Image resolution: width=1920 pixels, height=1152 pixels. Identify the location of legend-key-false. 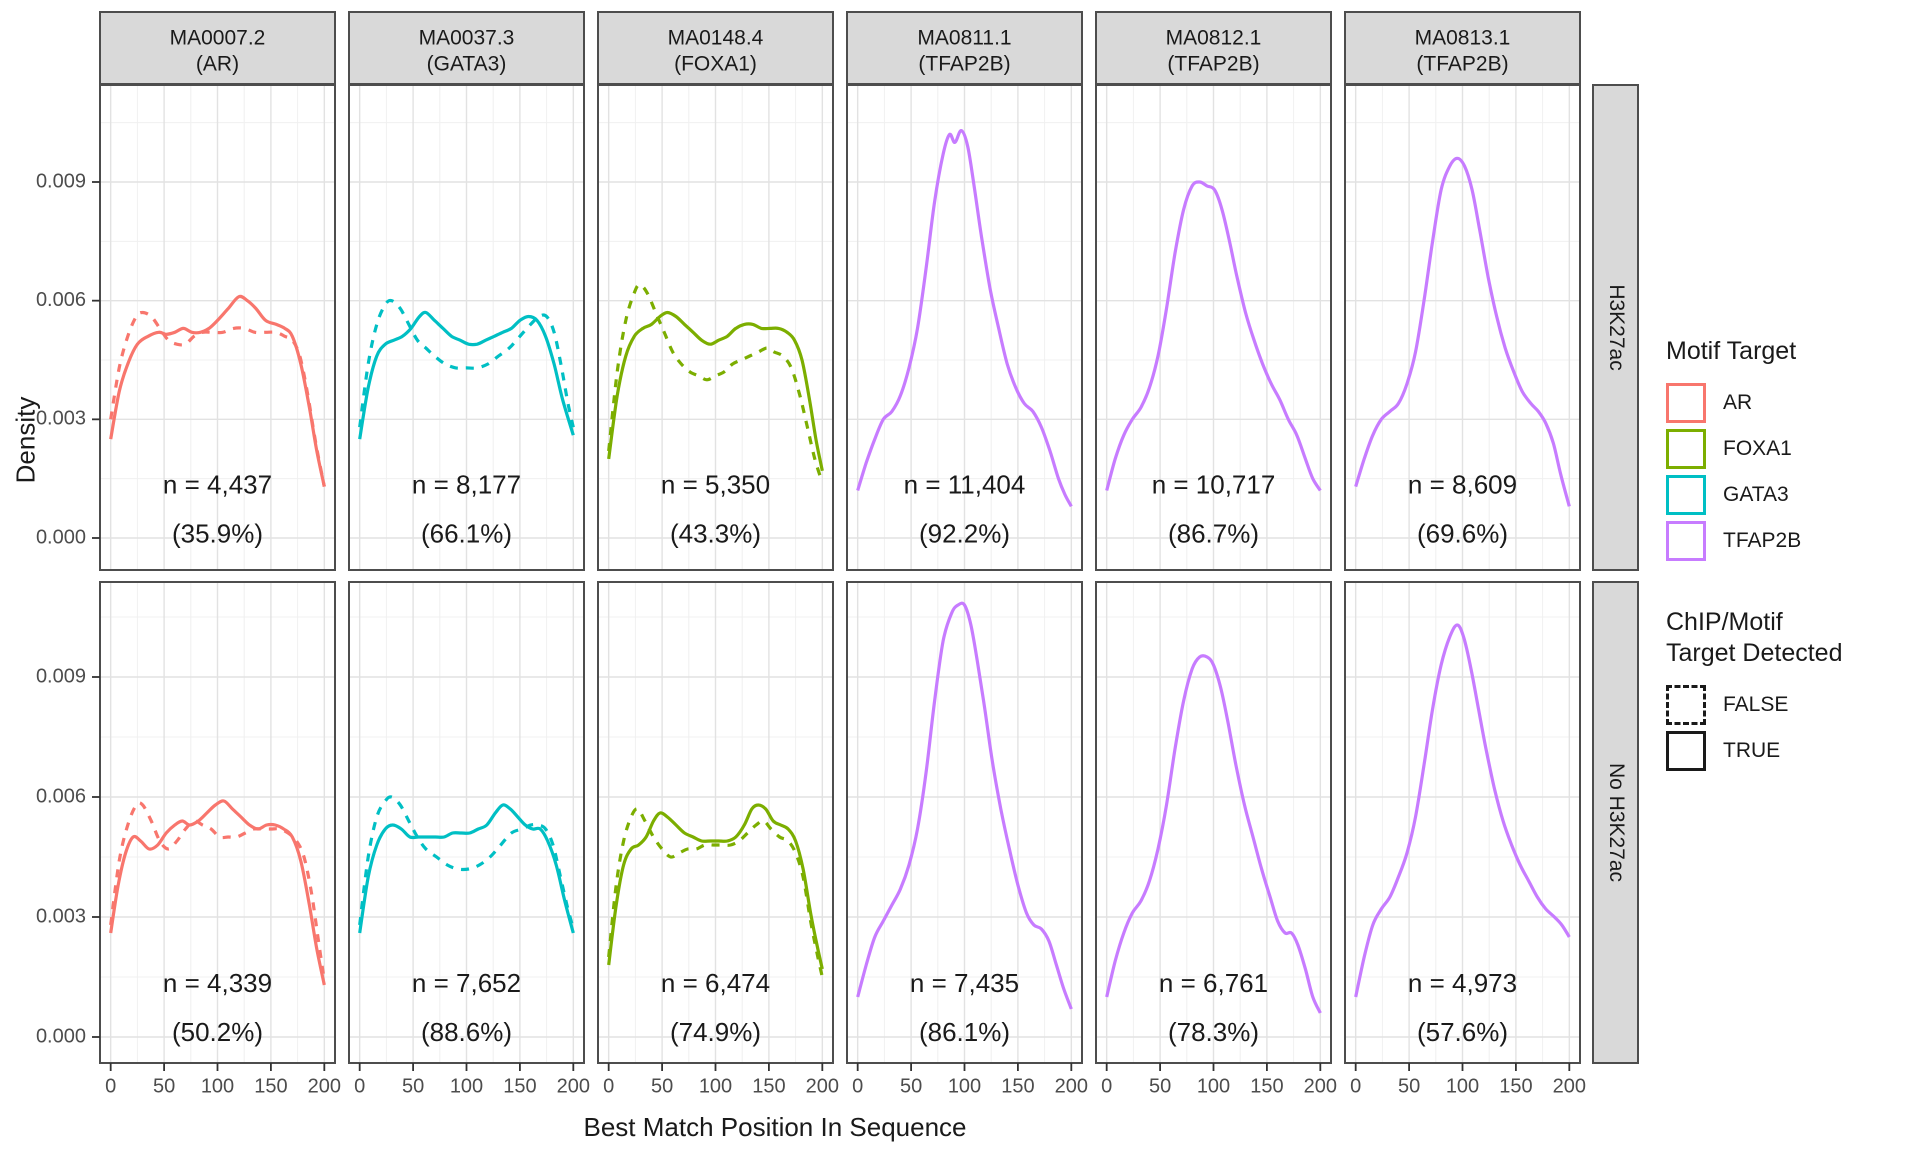
(1686, 705).